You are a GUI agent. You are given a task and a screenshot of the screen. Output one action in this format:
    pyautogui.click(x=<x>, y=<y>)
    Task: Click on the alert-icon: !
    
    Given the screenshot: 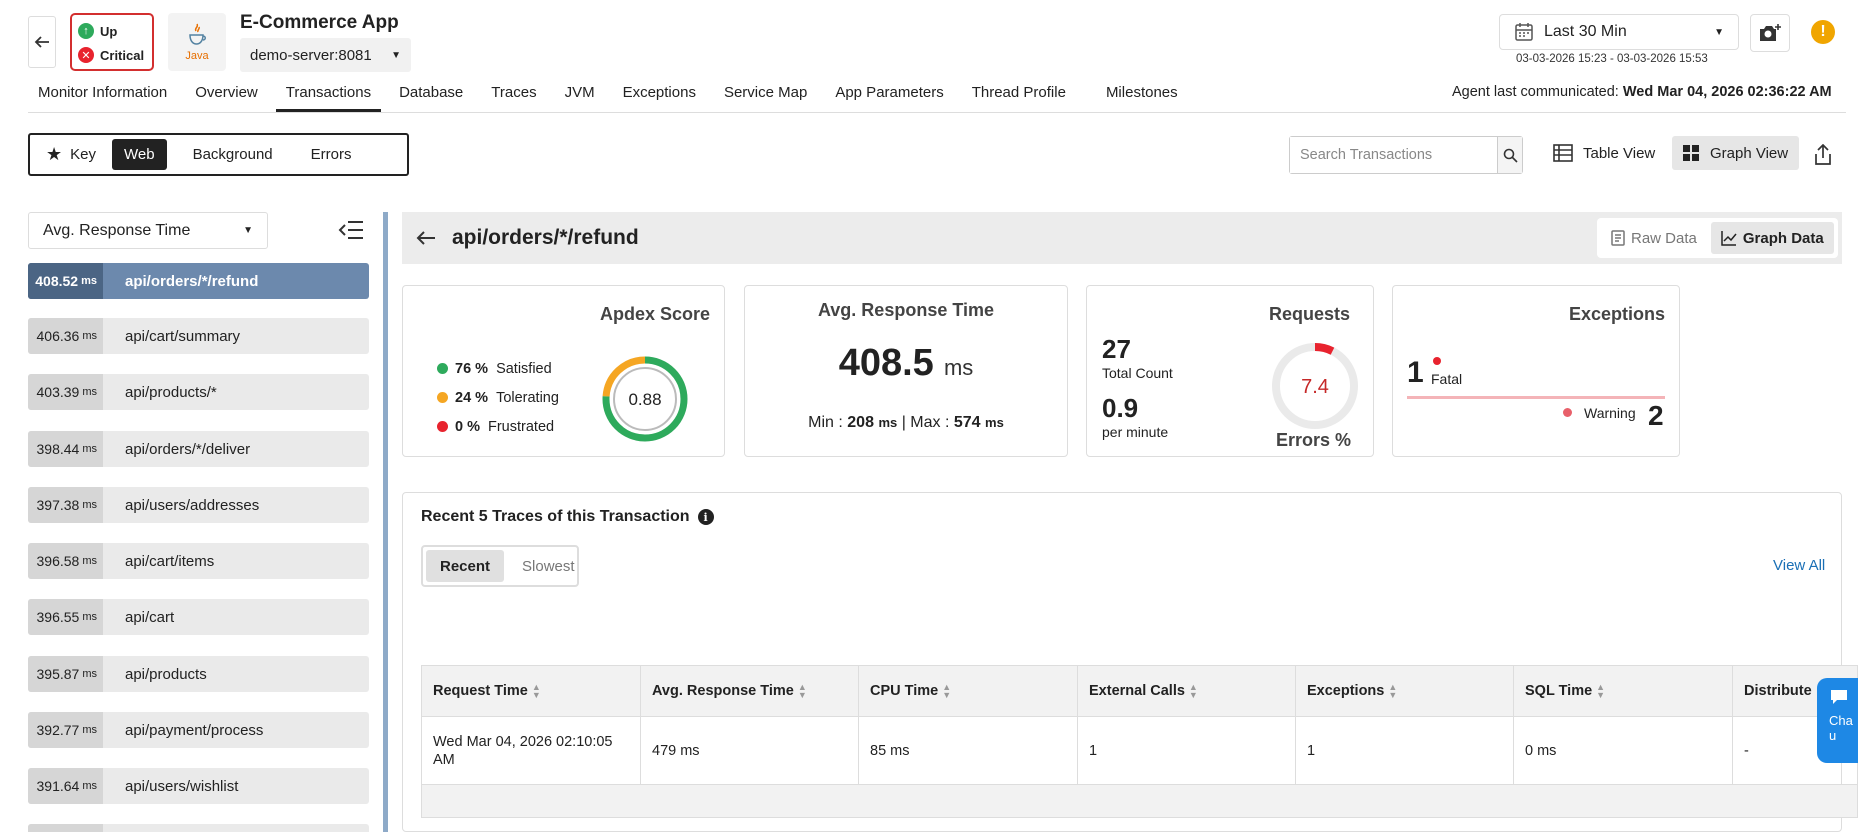 What is the action you would take?
    pyautogui.click(x=1823, y=32)
    